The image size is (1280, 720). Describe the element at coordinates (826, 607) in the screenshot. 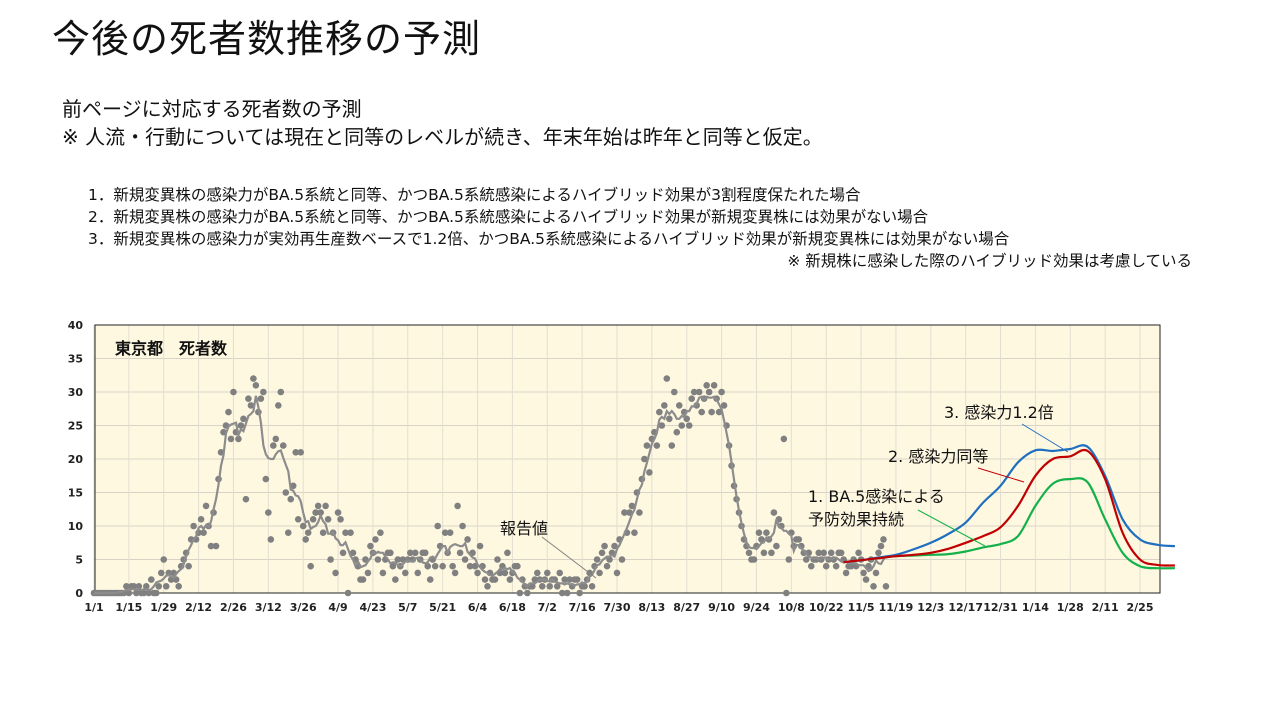

I see `x-tick-label: 10/22` at that location.